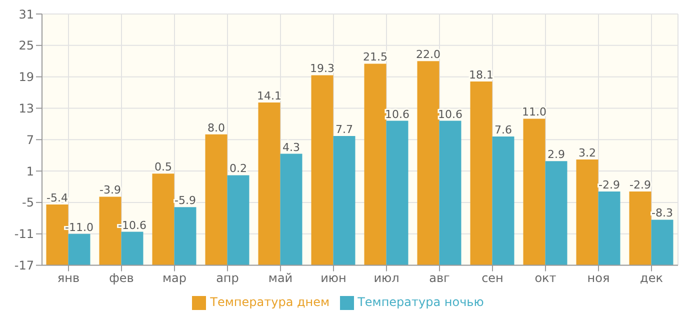  Describe the element at coordinates (270, 302) in the screenshot. I see `legend-label: Температура днем` at that location.